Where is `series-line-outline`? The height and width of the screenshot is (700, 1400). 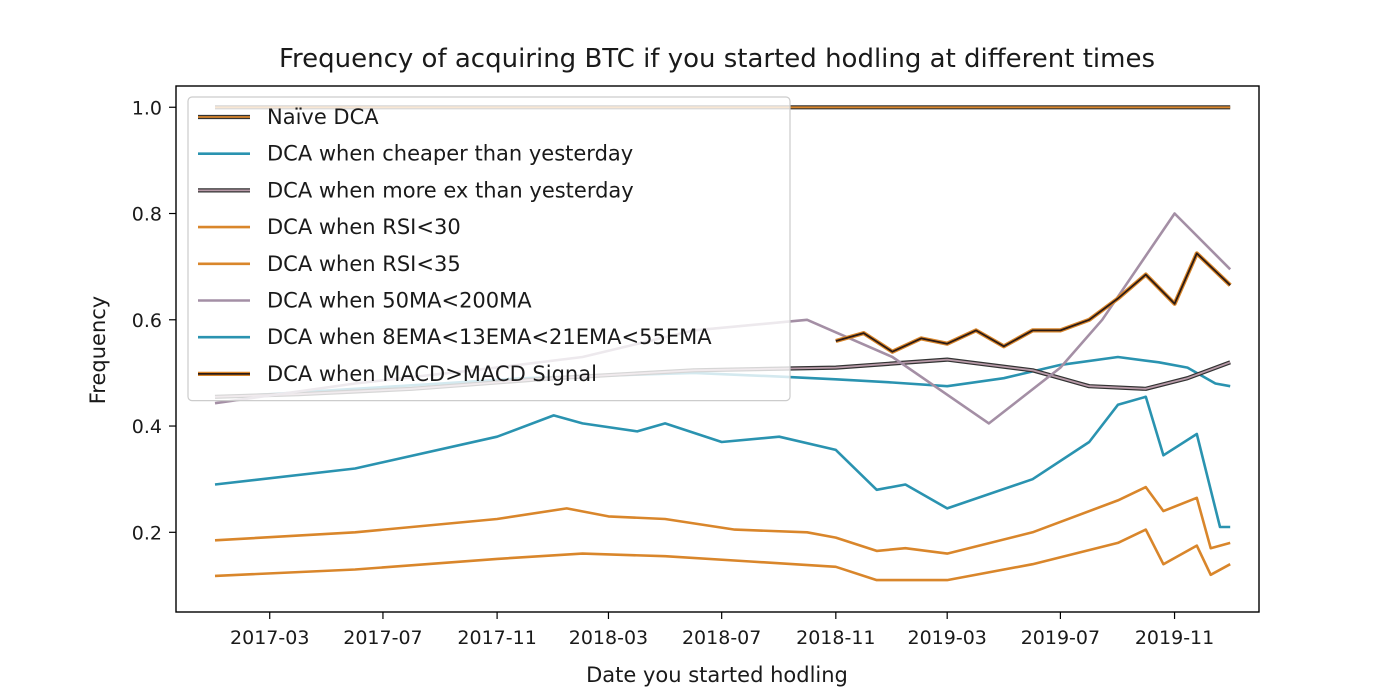
series-line-outline is located at coordinates (1033, 302).